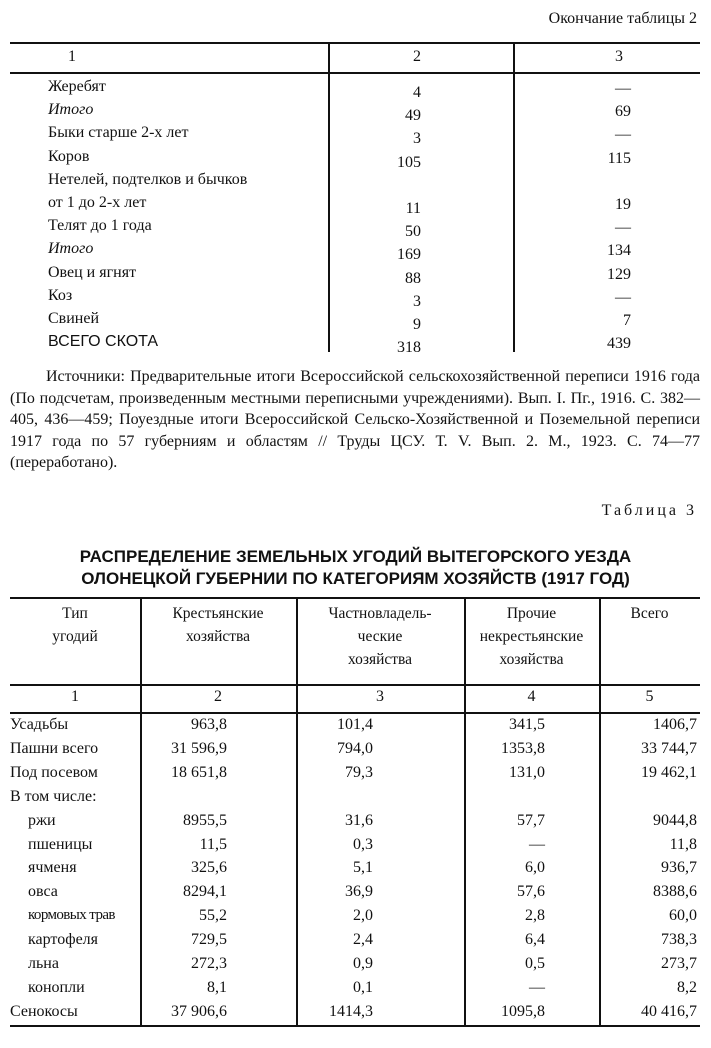 The height and width of the screenshot is (1048, 711). Describe the element at coordinates (213, 844) in the screenshot. I see `cell-value: 11,5` at that location.